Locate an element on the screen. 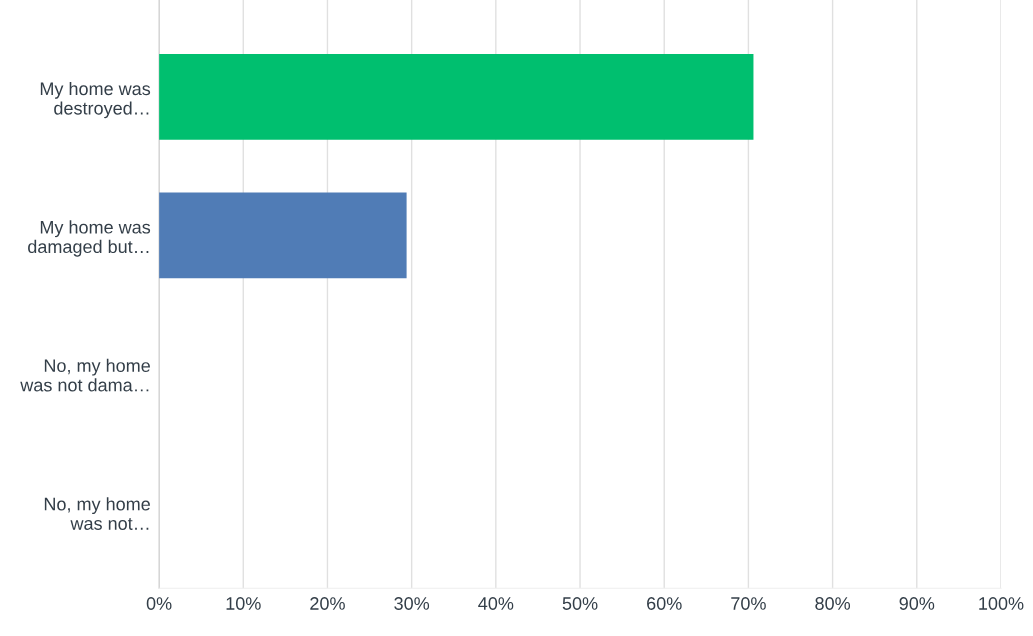  x-tick-label: 70% is located at coordinates (748, 603).